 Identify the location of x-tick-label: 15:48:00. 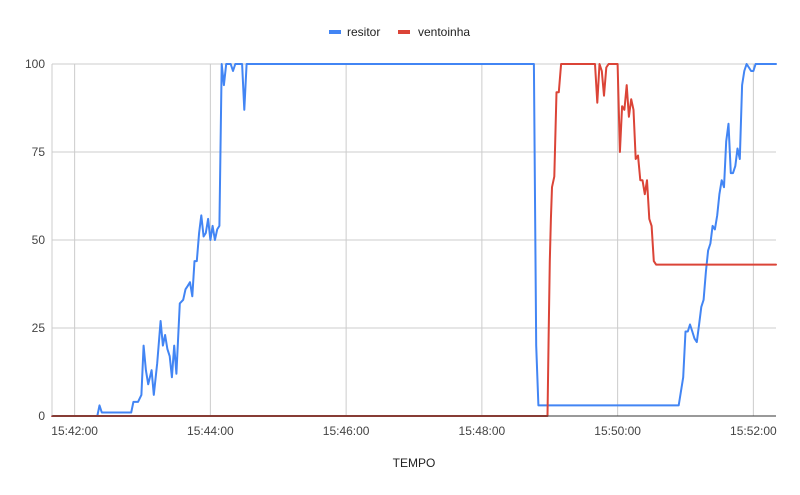
(482, 431).